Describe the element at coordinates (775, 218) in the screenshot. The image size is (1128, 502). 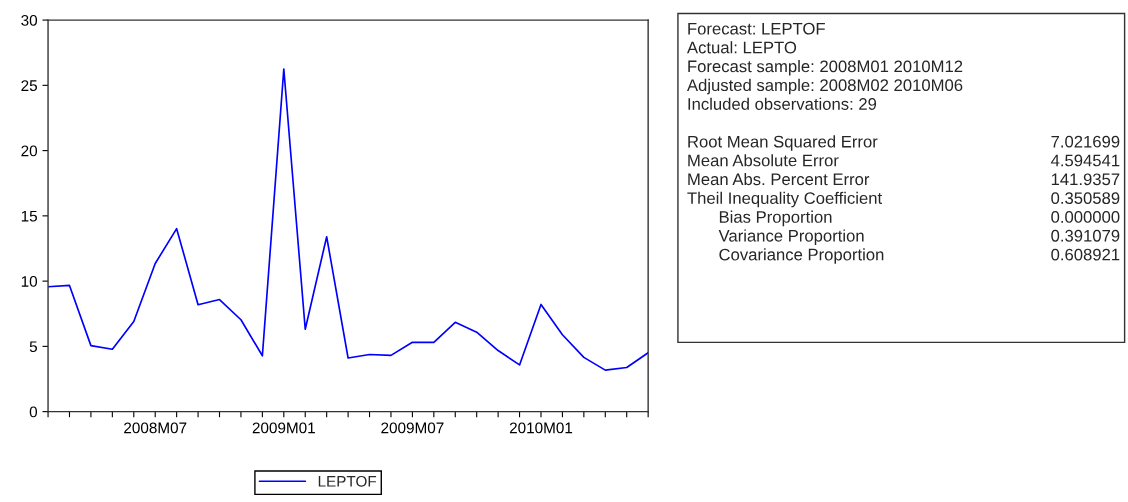
I see `text: Bias Proportion` at that location.